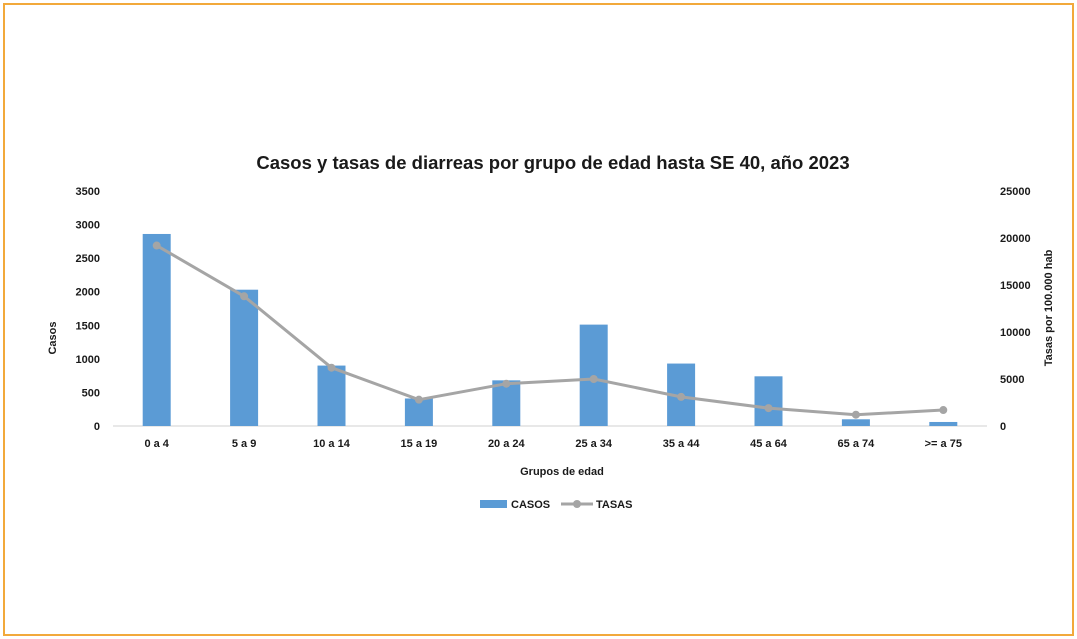  I want to click on x-tick-label: 20 a 24, so click(507, 444).